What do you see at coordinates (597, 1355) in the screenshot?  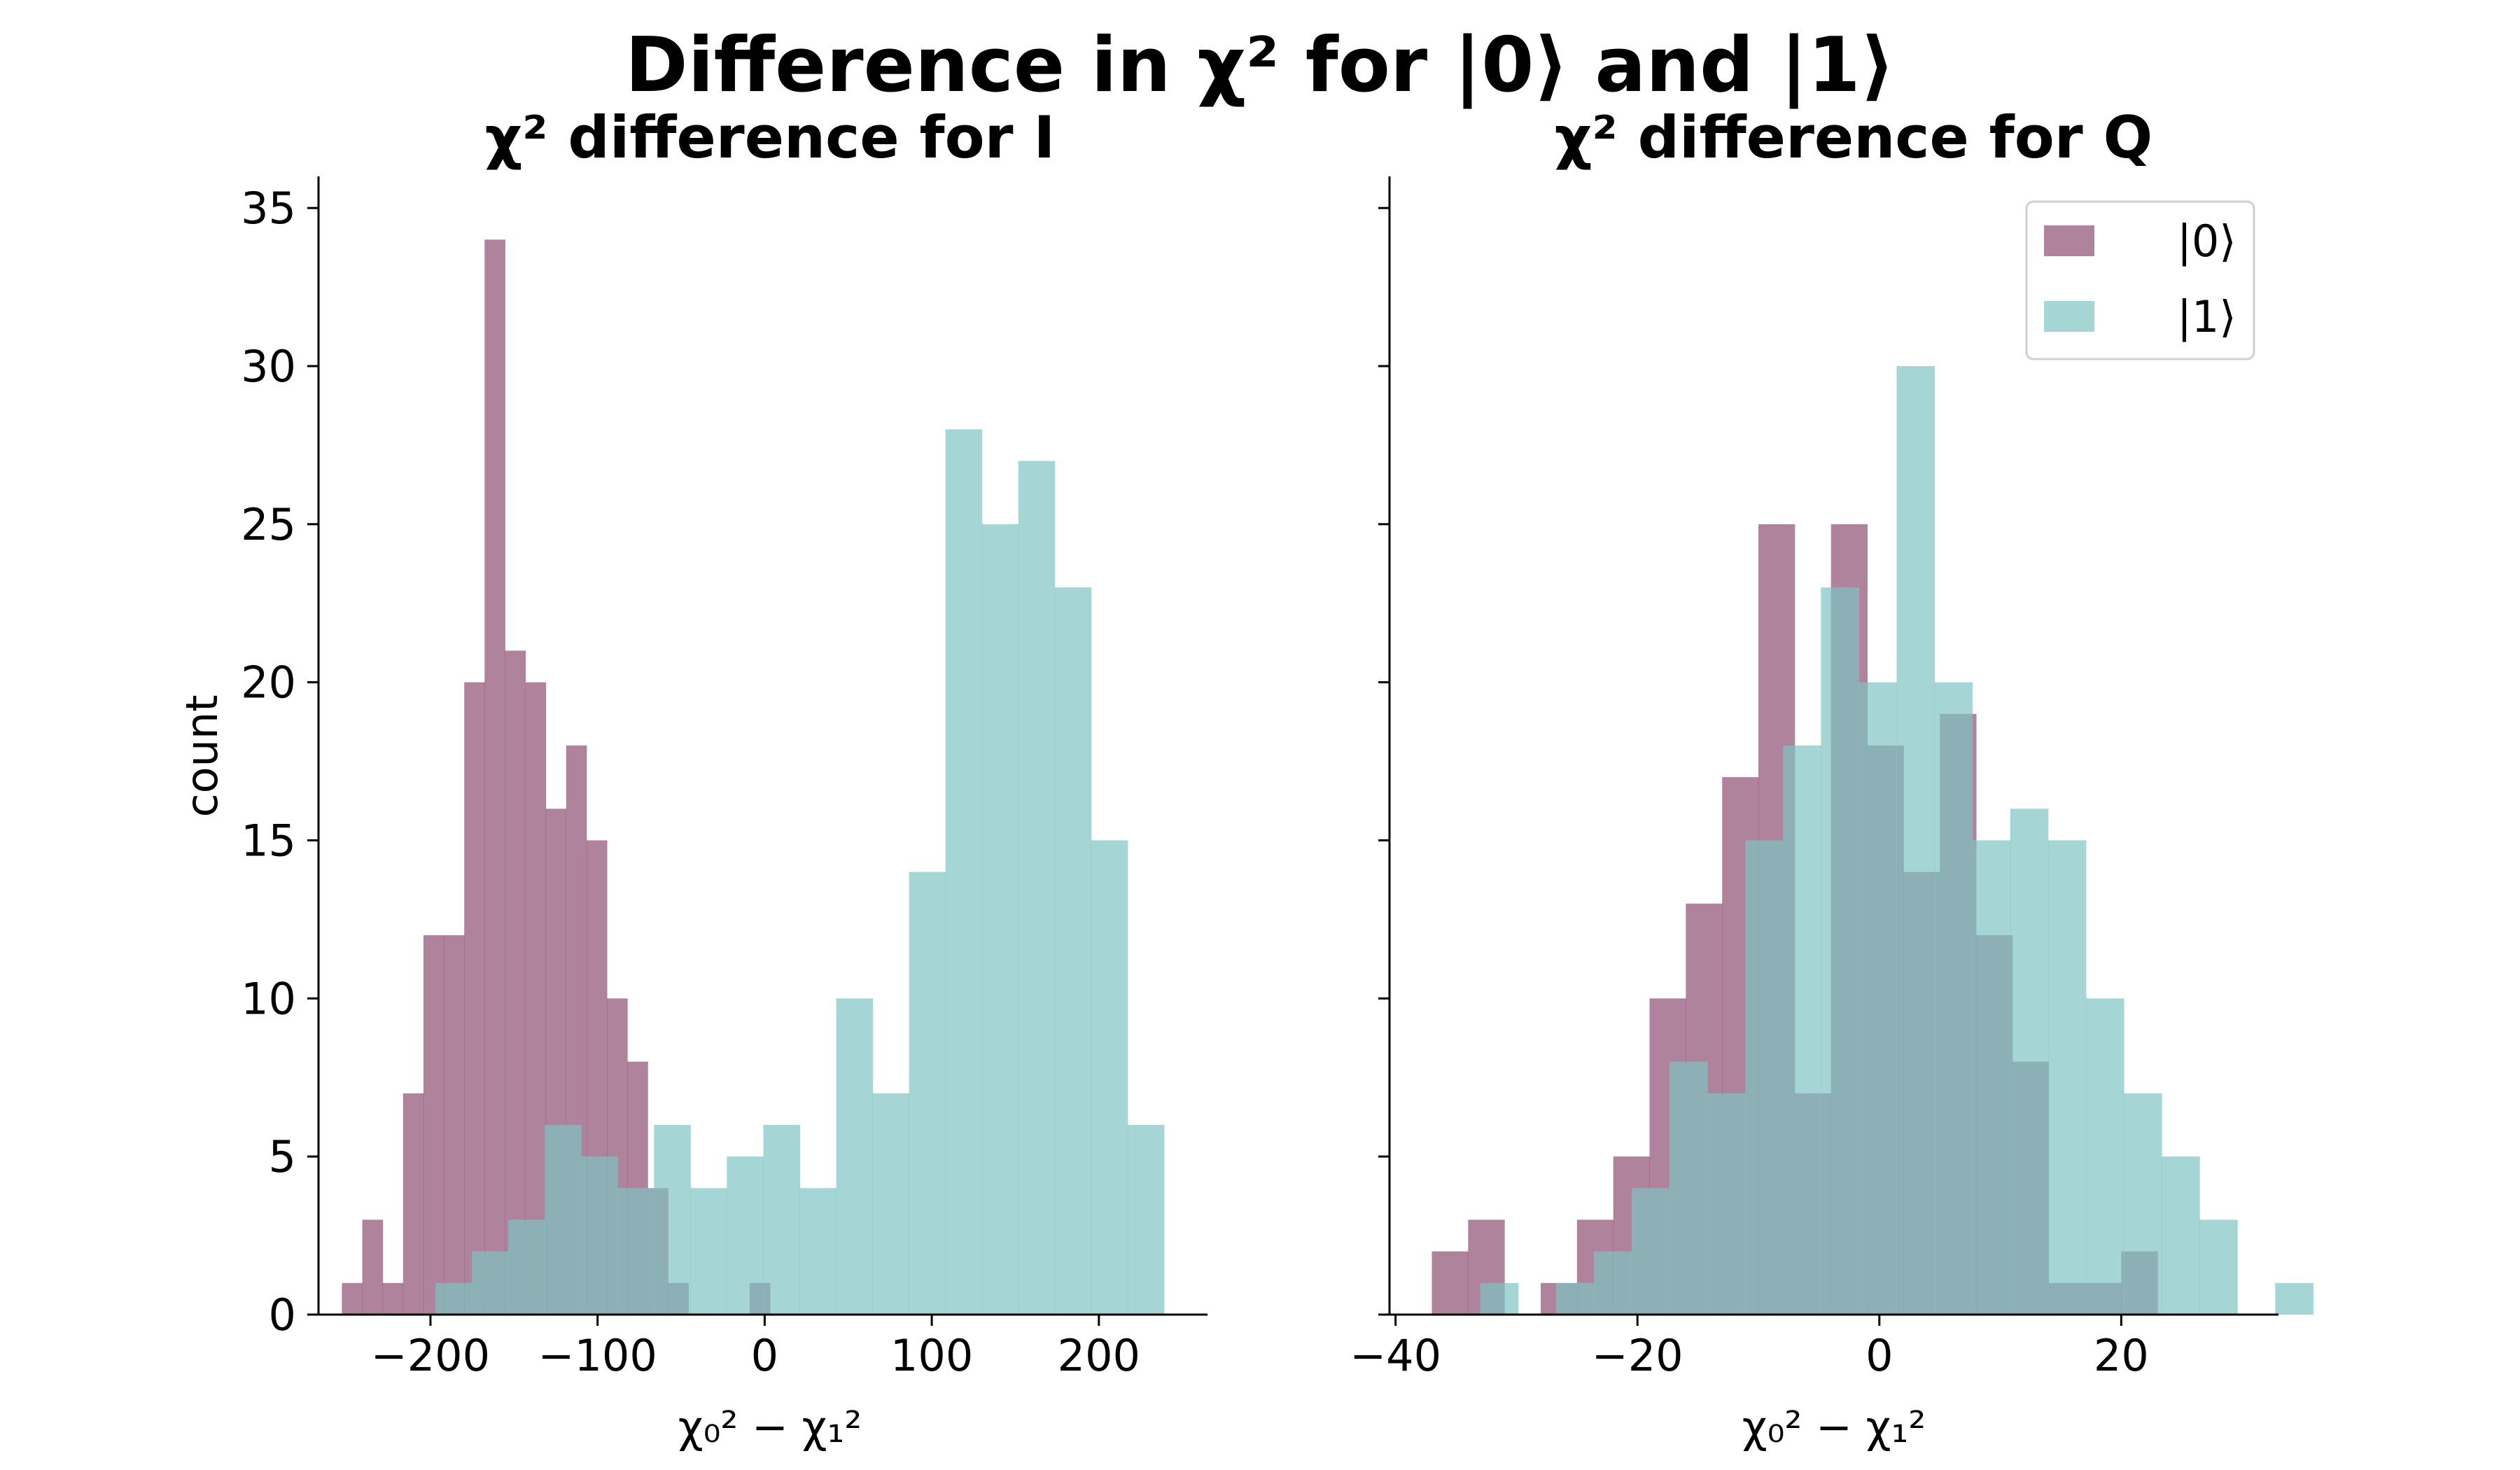 I see `x-tick-label: −100` at bounding box center [597, 1355].